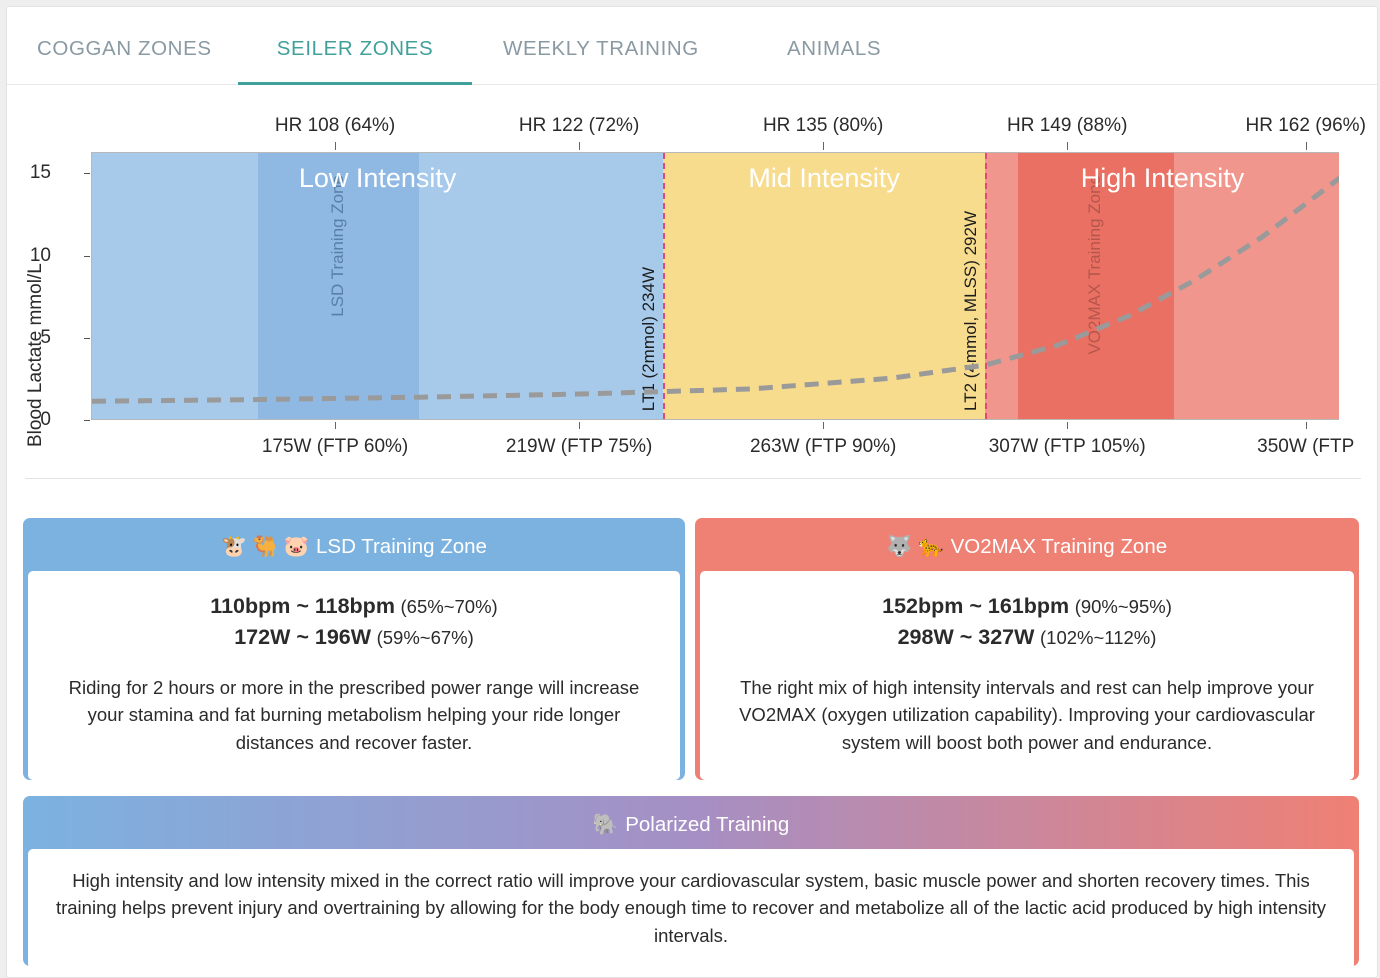  What do you see at coordinates (303, 636) in the screenshot?
I see `lsd-power-range: 172W ~ 196W` at bounding box center [303, 636].